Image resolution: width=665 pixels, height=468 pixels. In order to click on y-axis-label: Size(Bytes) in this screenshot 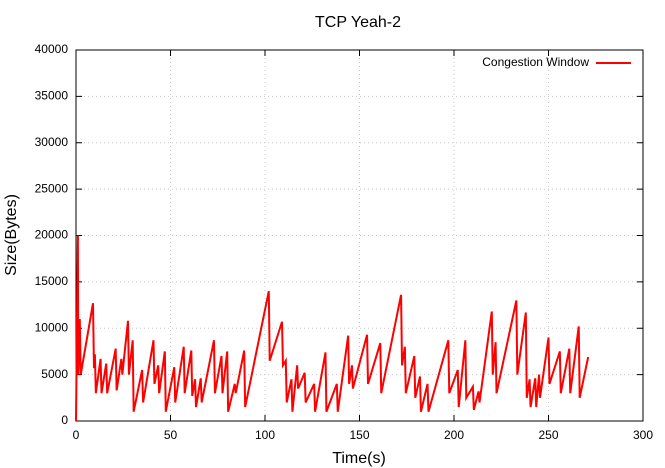, I will do `click(11, 235)`.